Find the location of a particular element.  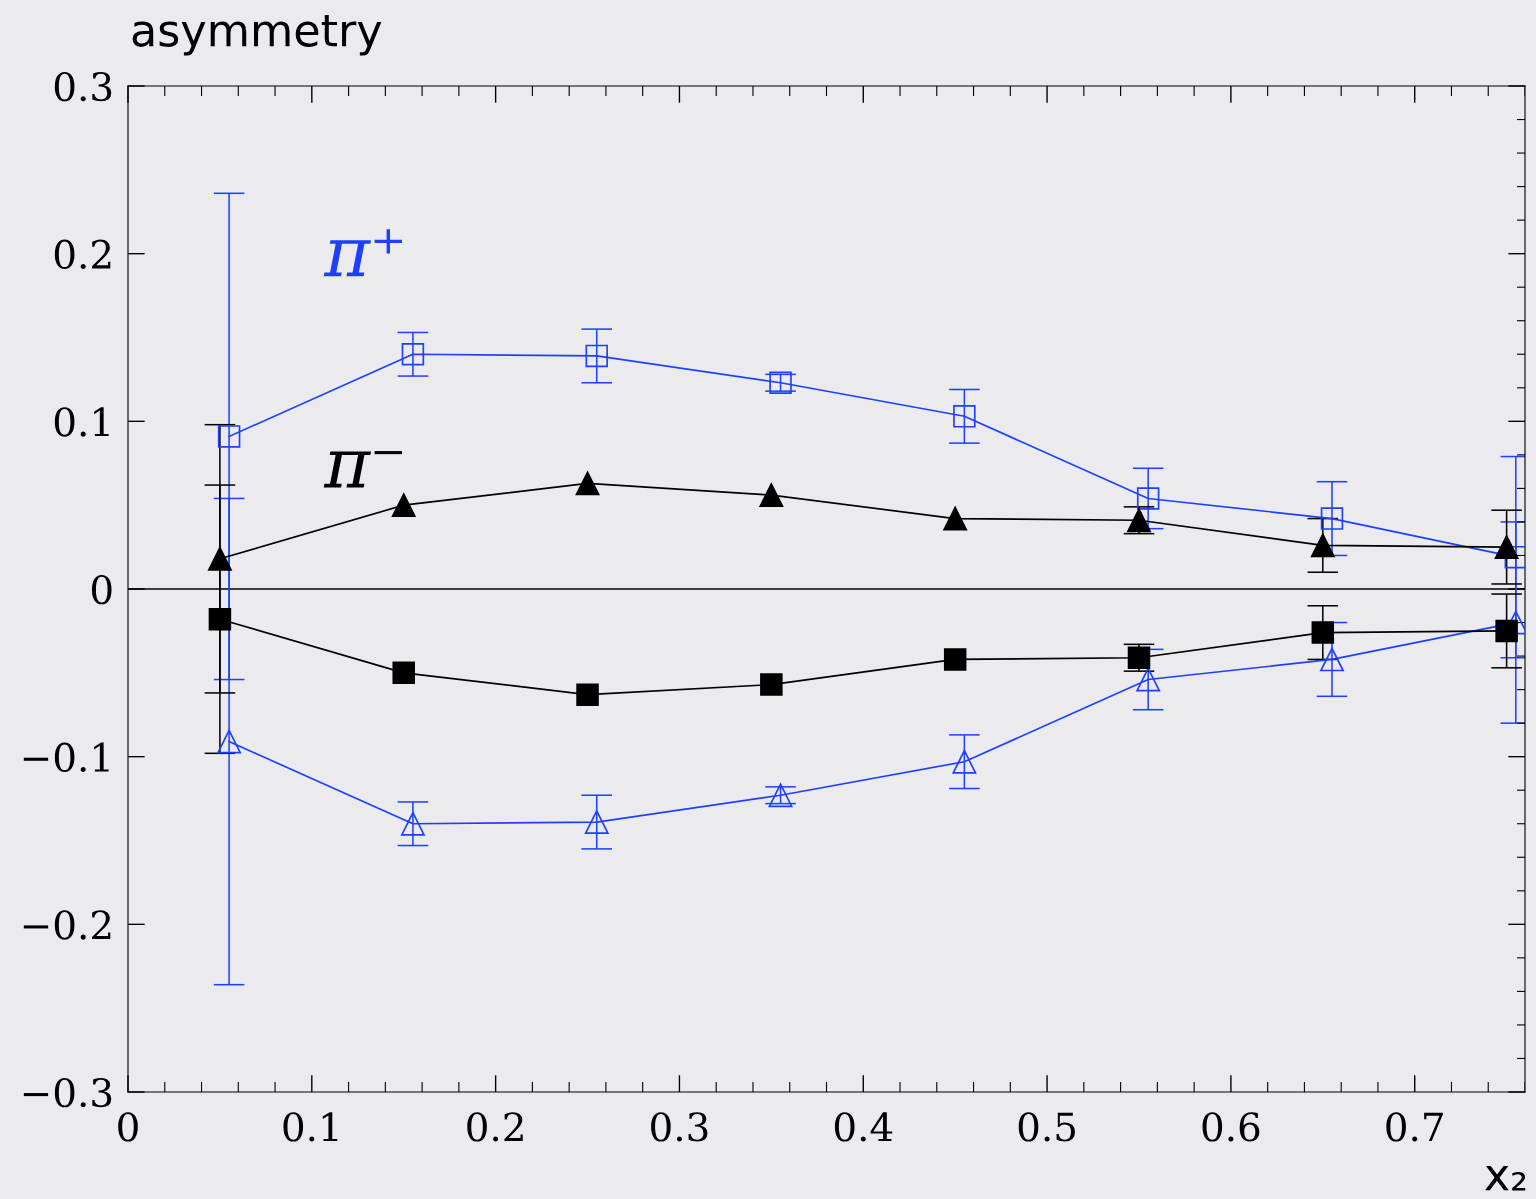

y-tick-label: −0.3 is located at coordinates (67, 1092).